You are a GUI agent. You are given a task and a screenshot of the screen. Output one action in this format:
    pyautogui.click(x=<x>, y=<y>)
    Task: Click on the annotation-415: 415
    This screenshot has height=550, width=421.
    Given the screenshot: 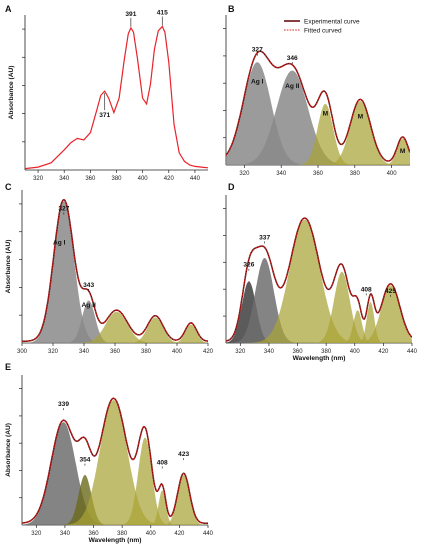 What is the action you would take?
    pyautogui.click(x=162, y=12)
    